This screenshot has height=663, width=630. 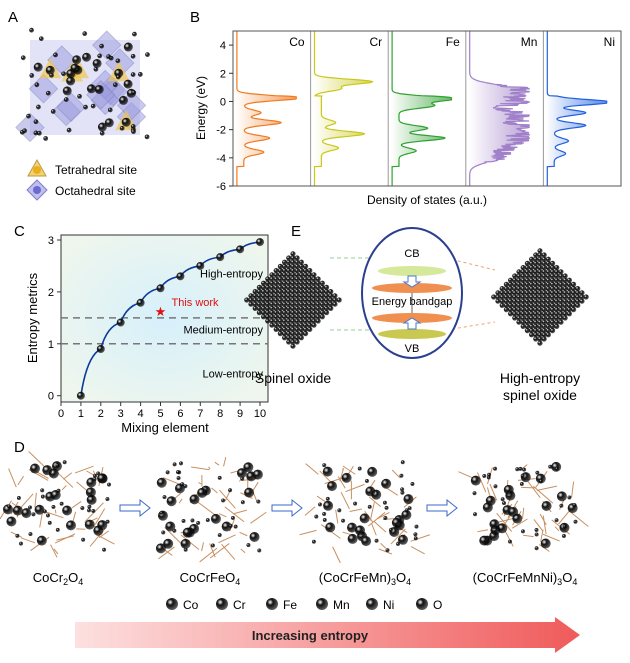 What do you see at coordinates (525, 578) in the screenshot?
I see `compound-formula: (CoCrFeMnNi)3O4` at bounding box center [525, 578].